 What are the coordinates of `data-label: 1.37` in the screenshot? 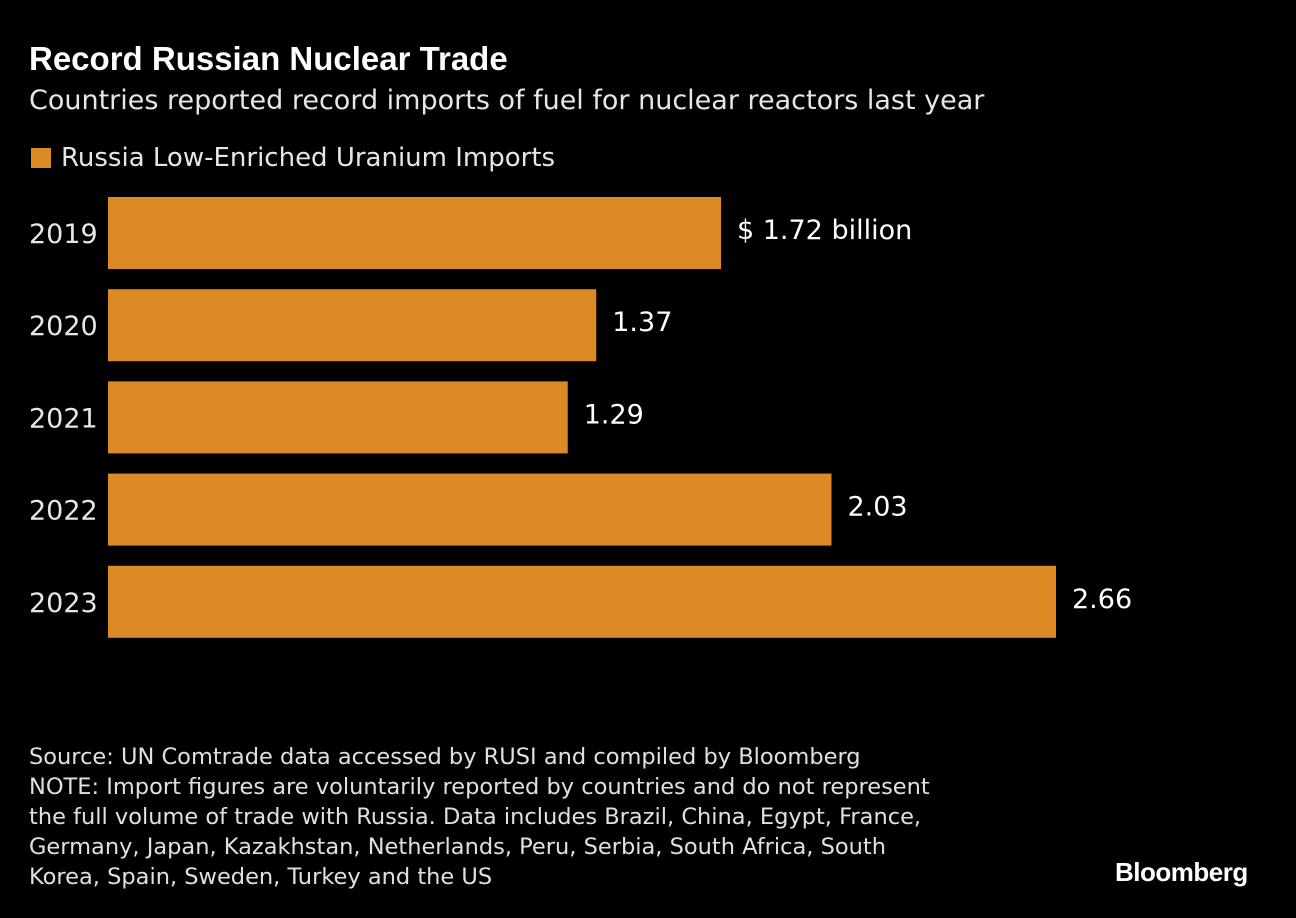 It's located at (642, 322).